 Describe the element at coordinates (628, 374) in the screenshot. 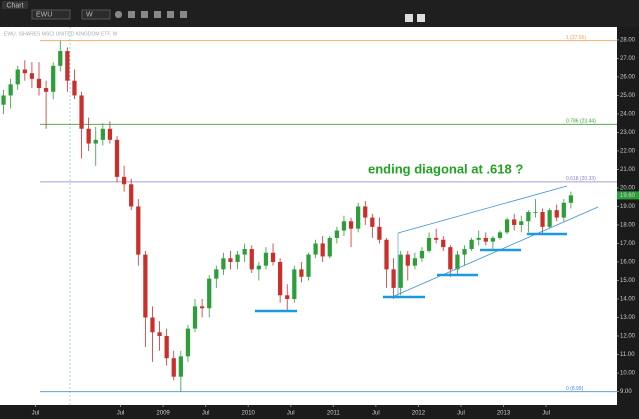

I see `y-tick-label: 10.00` at that location.